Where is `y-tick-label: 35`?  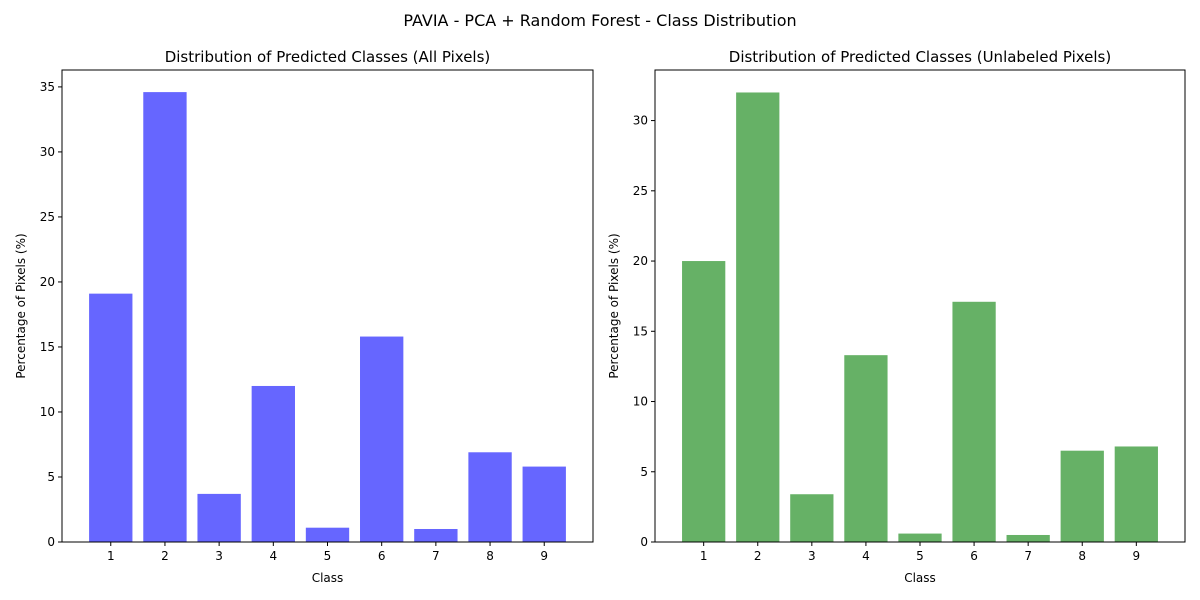 y-tick-label: 35 is located at coordinates (47, 87).